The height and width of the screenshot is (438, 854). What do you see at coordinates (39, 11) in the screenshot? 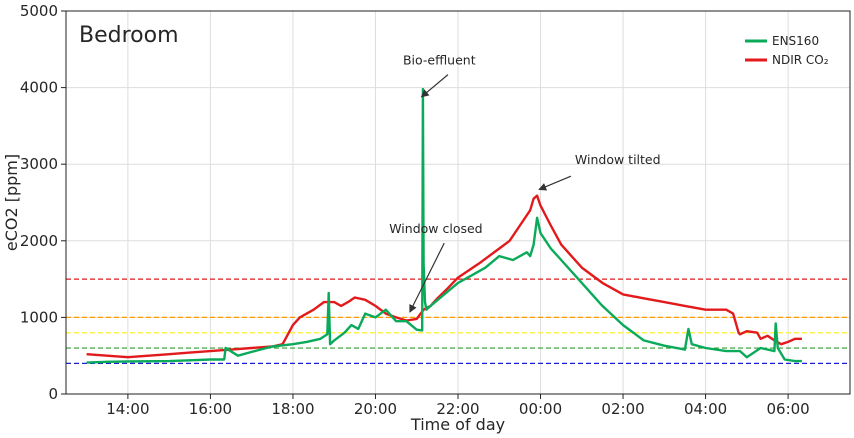
I see `y-tick-label: 5000` at bounding box center [39, 11].